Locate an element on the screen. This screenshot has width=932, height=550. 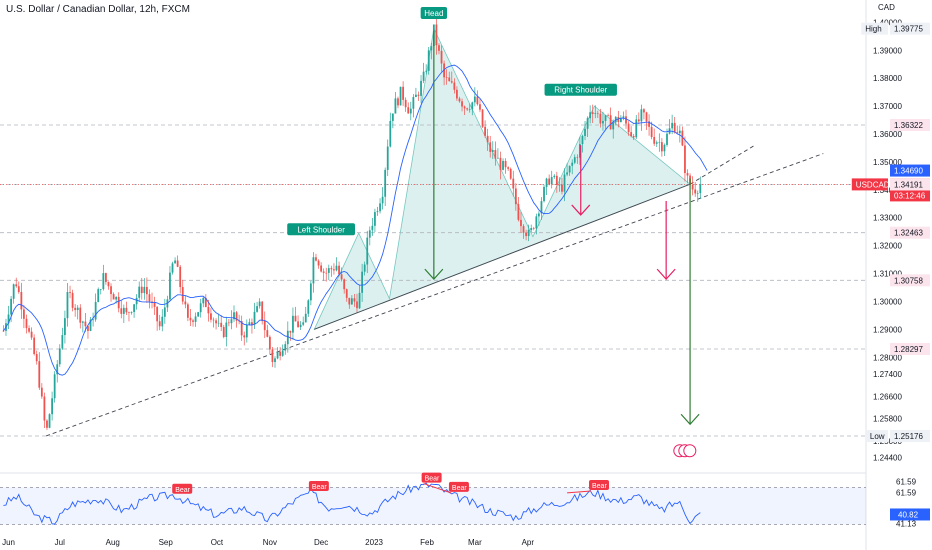
svg-text: 1.36322 is located at coordinates (908, 125).